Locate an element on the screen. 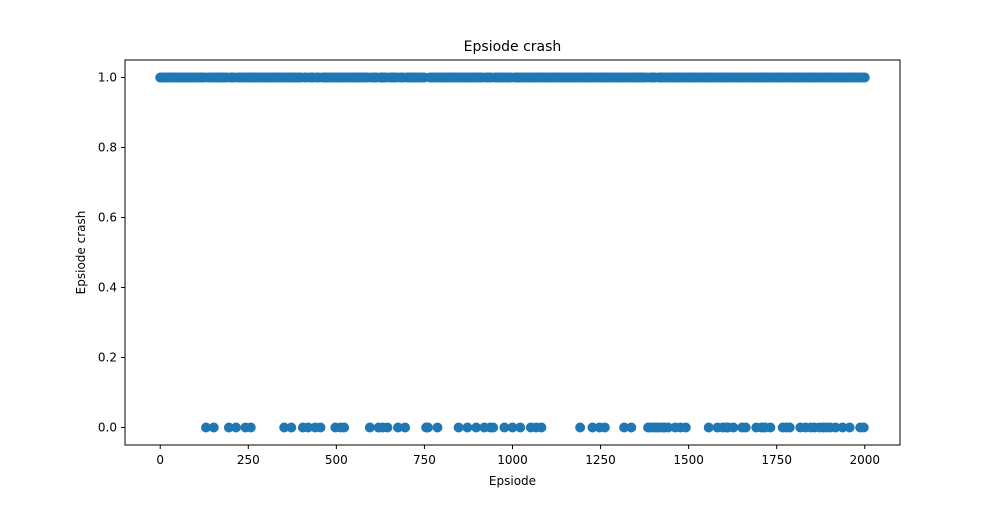 The width and height of the screenshot is (1000, 505). x-tick-label: 1000 is located at coordinates (512, 460).